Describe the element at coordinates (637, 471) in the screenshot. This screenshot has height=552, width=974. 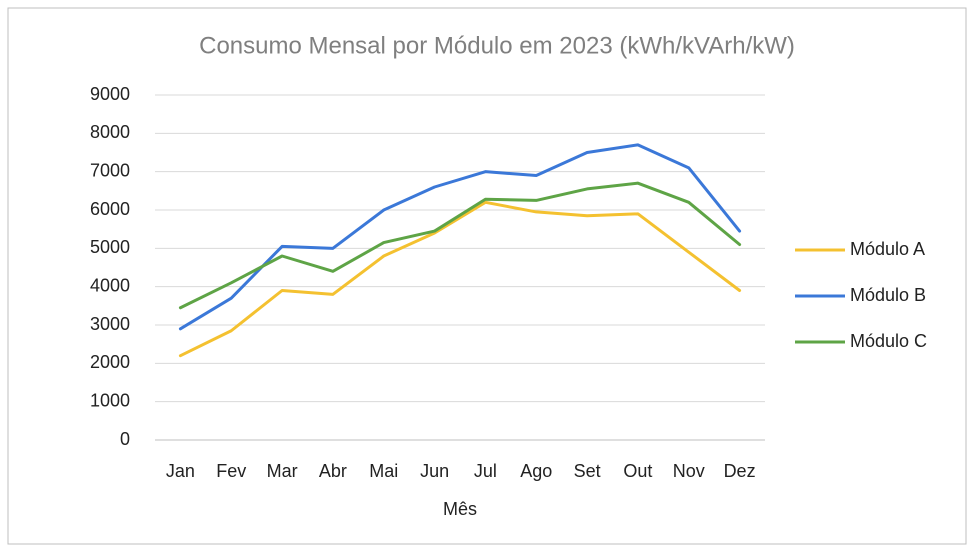
I see `x-tick-label: Out` at that location.